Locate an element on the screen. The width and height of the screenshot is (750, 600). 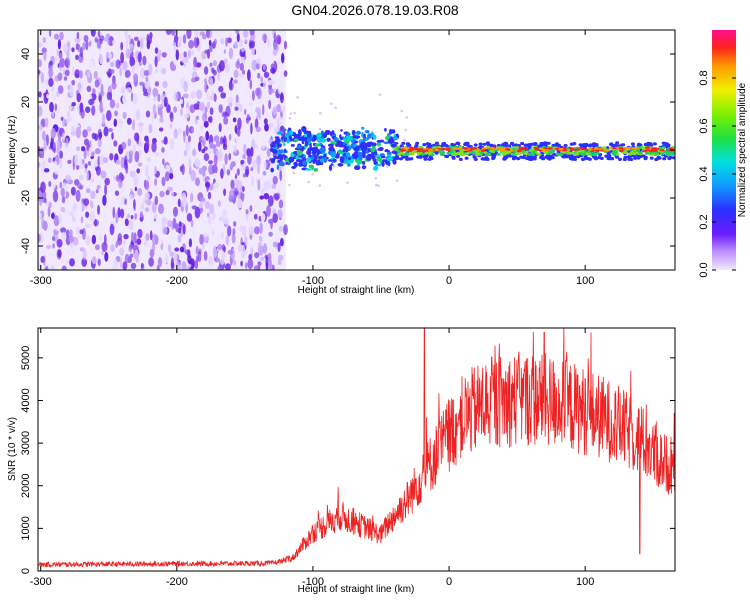
spectrogram-xtick-label: 100 is located at coordinates (585, 281).